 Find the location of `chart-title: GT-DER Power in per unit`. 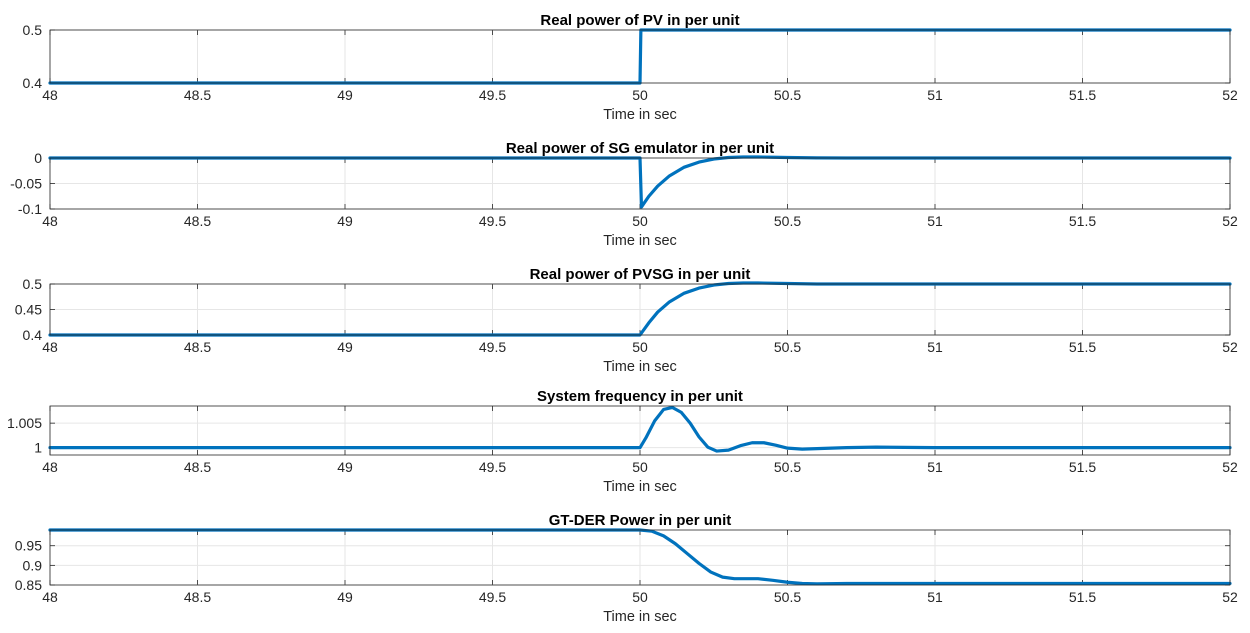

chart-title: GT-DER Power in per unit is located at coordinates (640, 520).